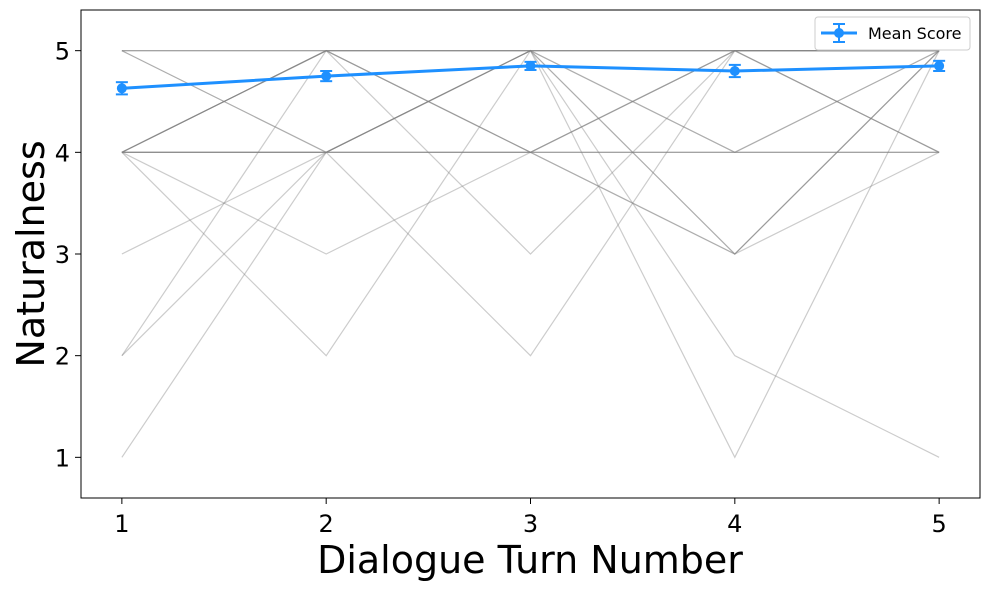 This screenshot has width=989, height=590. Describe the element at coordinates (326, 524) in the screenshot. I see `x-tick-label: 2` at that location.